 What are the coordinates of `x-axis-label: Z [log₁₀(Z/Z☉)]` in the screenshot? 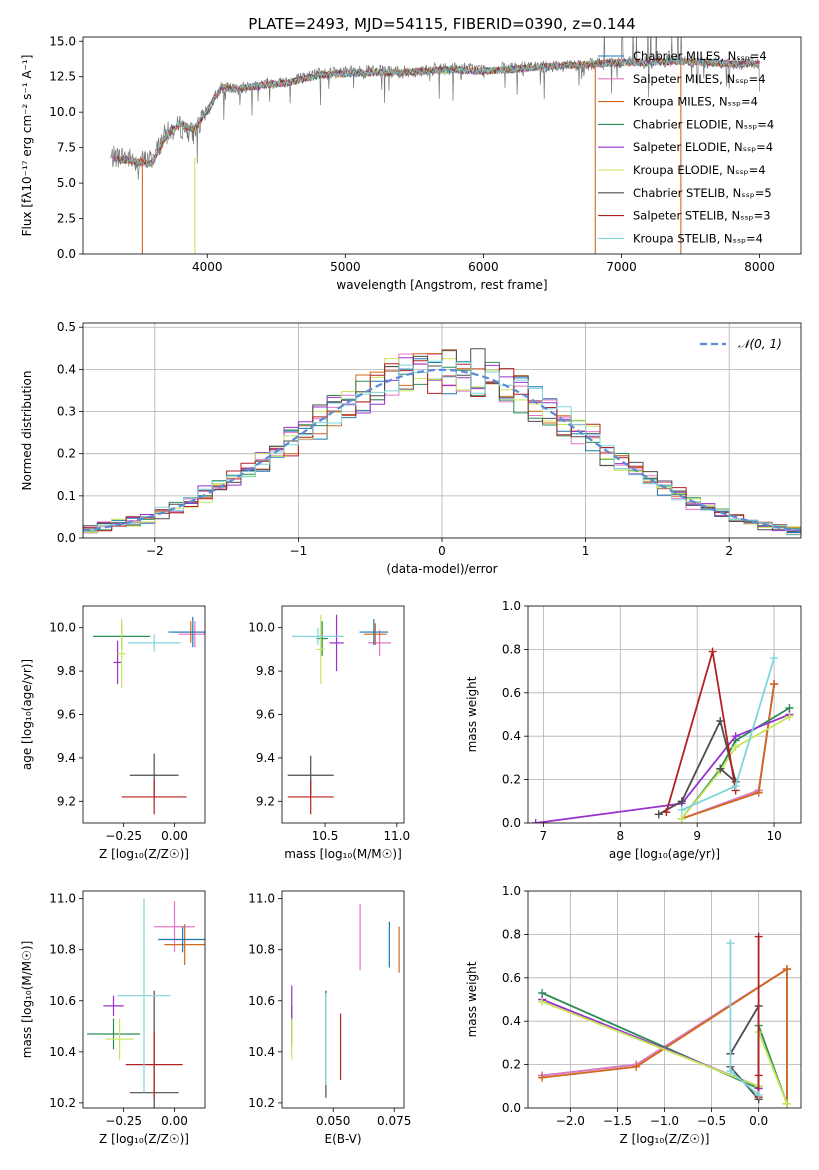 It's located at (144, 1139).